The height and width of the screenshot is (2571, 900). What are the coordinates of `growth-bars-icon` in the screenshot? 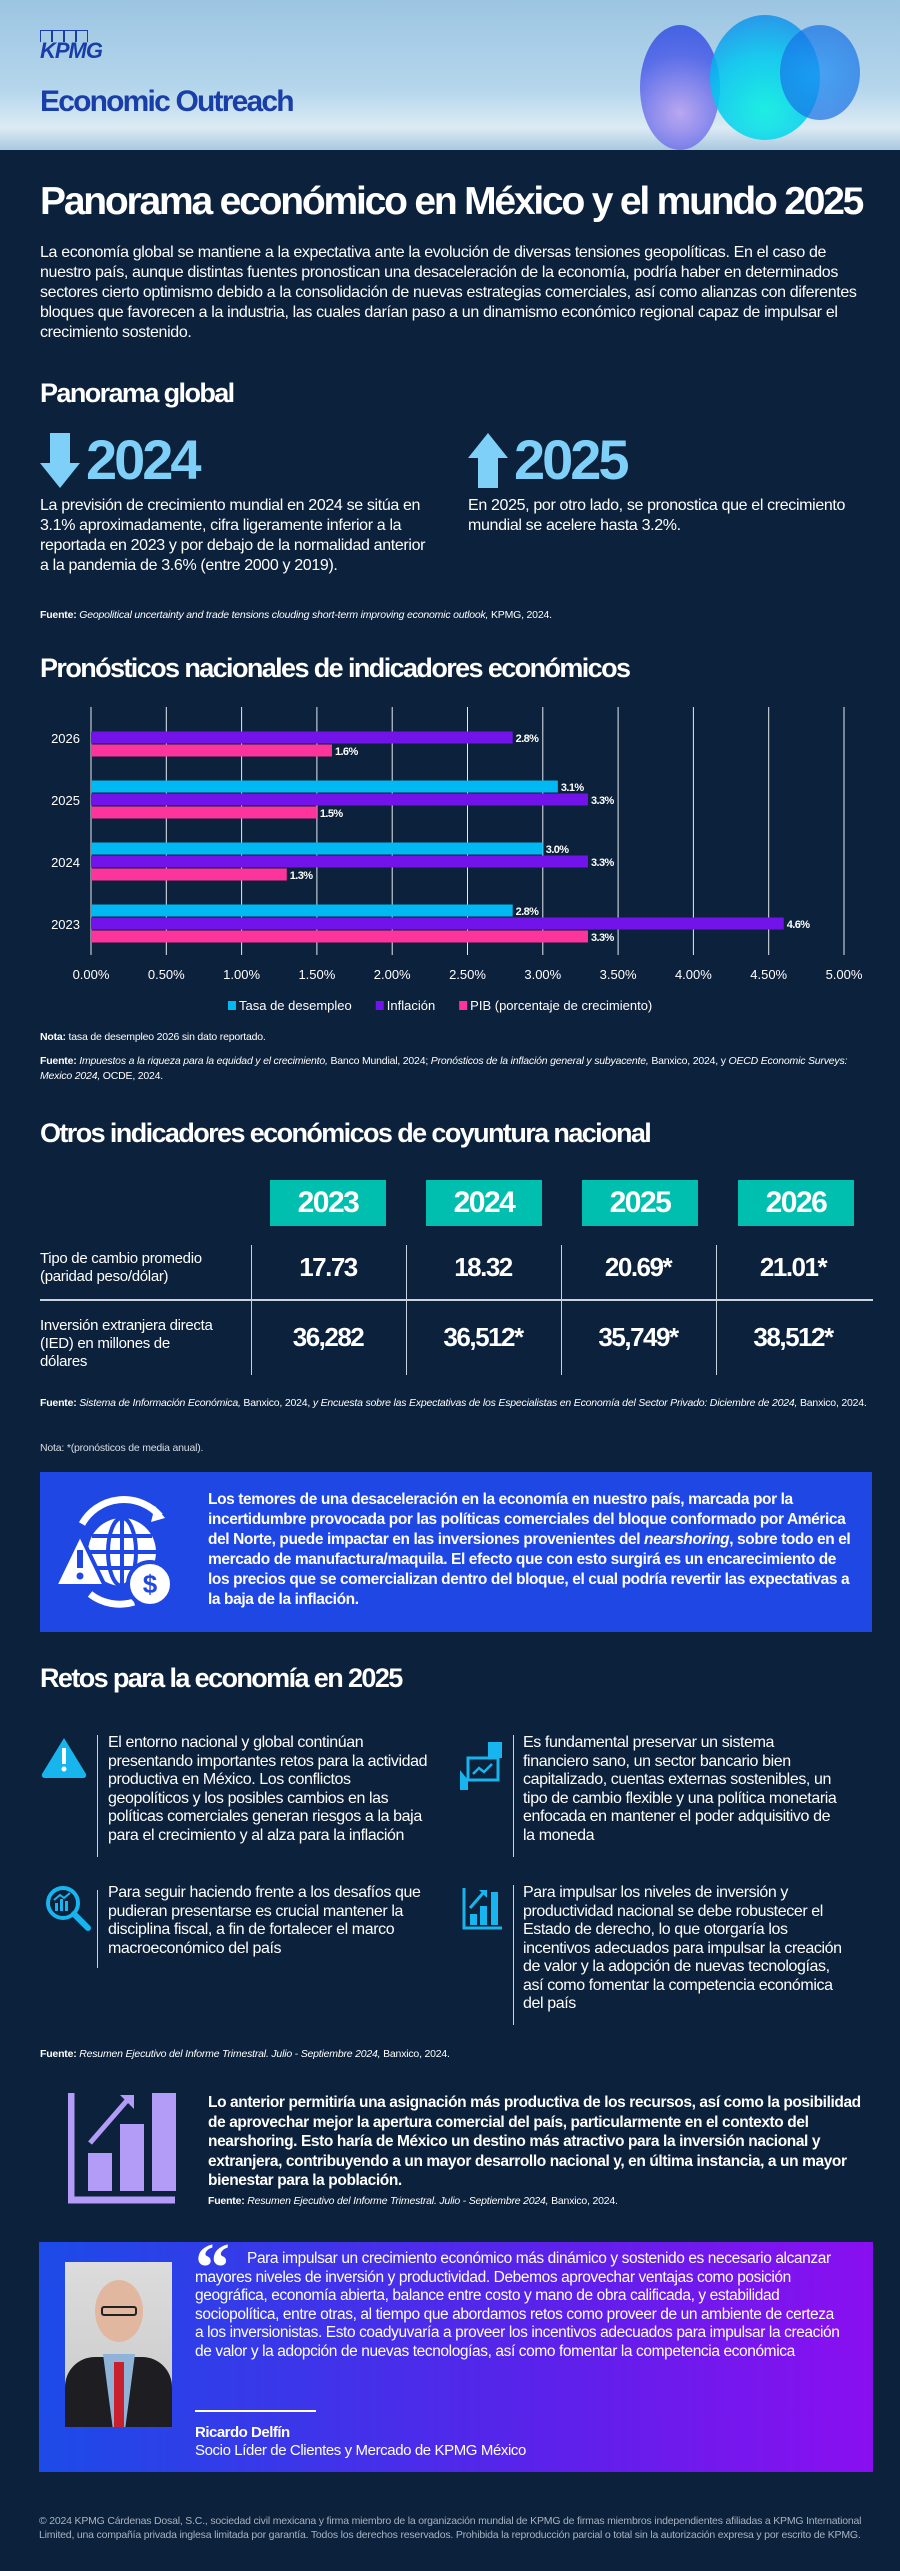 It's located at (122, 2148).